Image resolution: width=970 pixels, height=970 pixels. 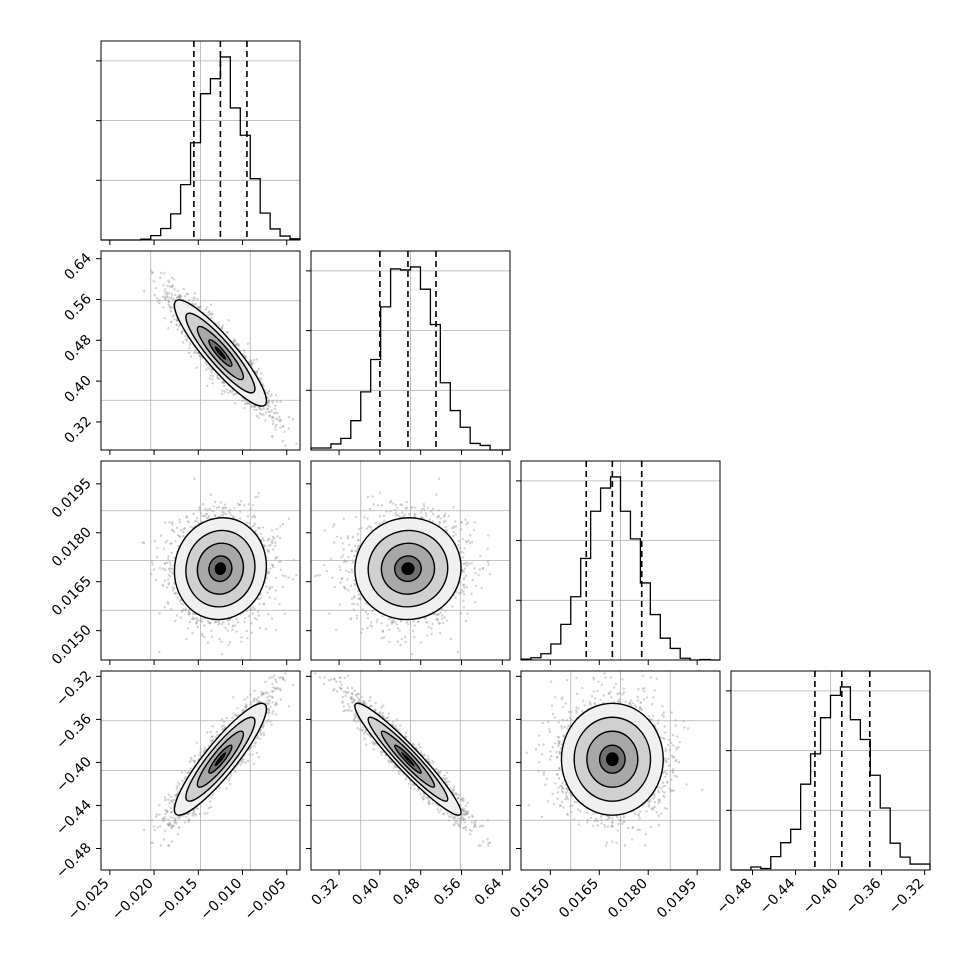 I want to click on y-tick-label: 0.32, so click(x=77, y=429).